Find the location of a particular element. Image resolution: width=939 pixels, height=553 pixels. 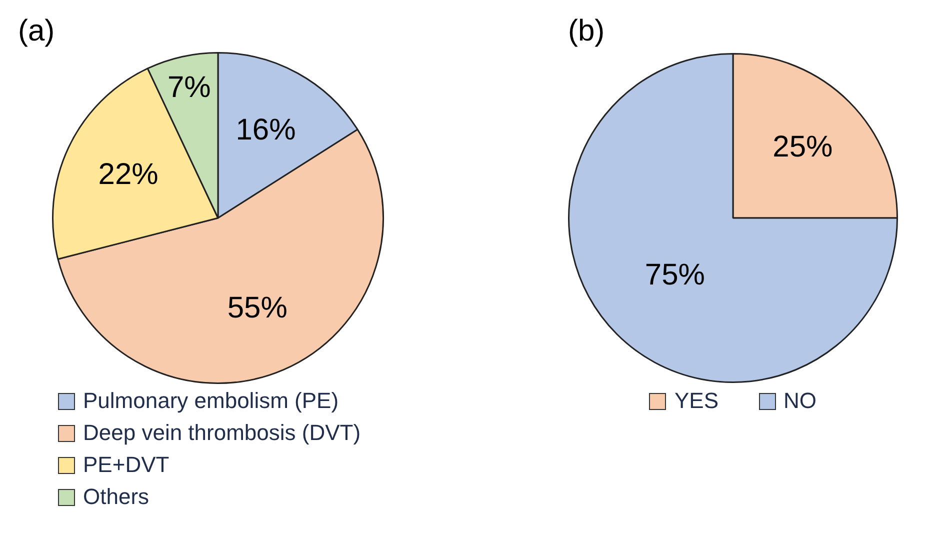

data-label: 25% is located at coordinates (802, 147).